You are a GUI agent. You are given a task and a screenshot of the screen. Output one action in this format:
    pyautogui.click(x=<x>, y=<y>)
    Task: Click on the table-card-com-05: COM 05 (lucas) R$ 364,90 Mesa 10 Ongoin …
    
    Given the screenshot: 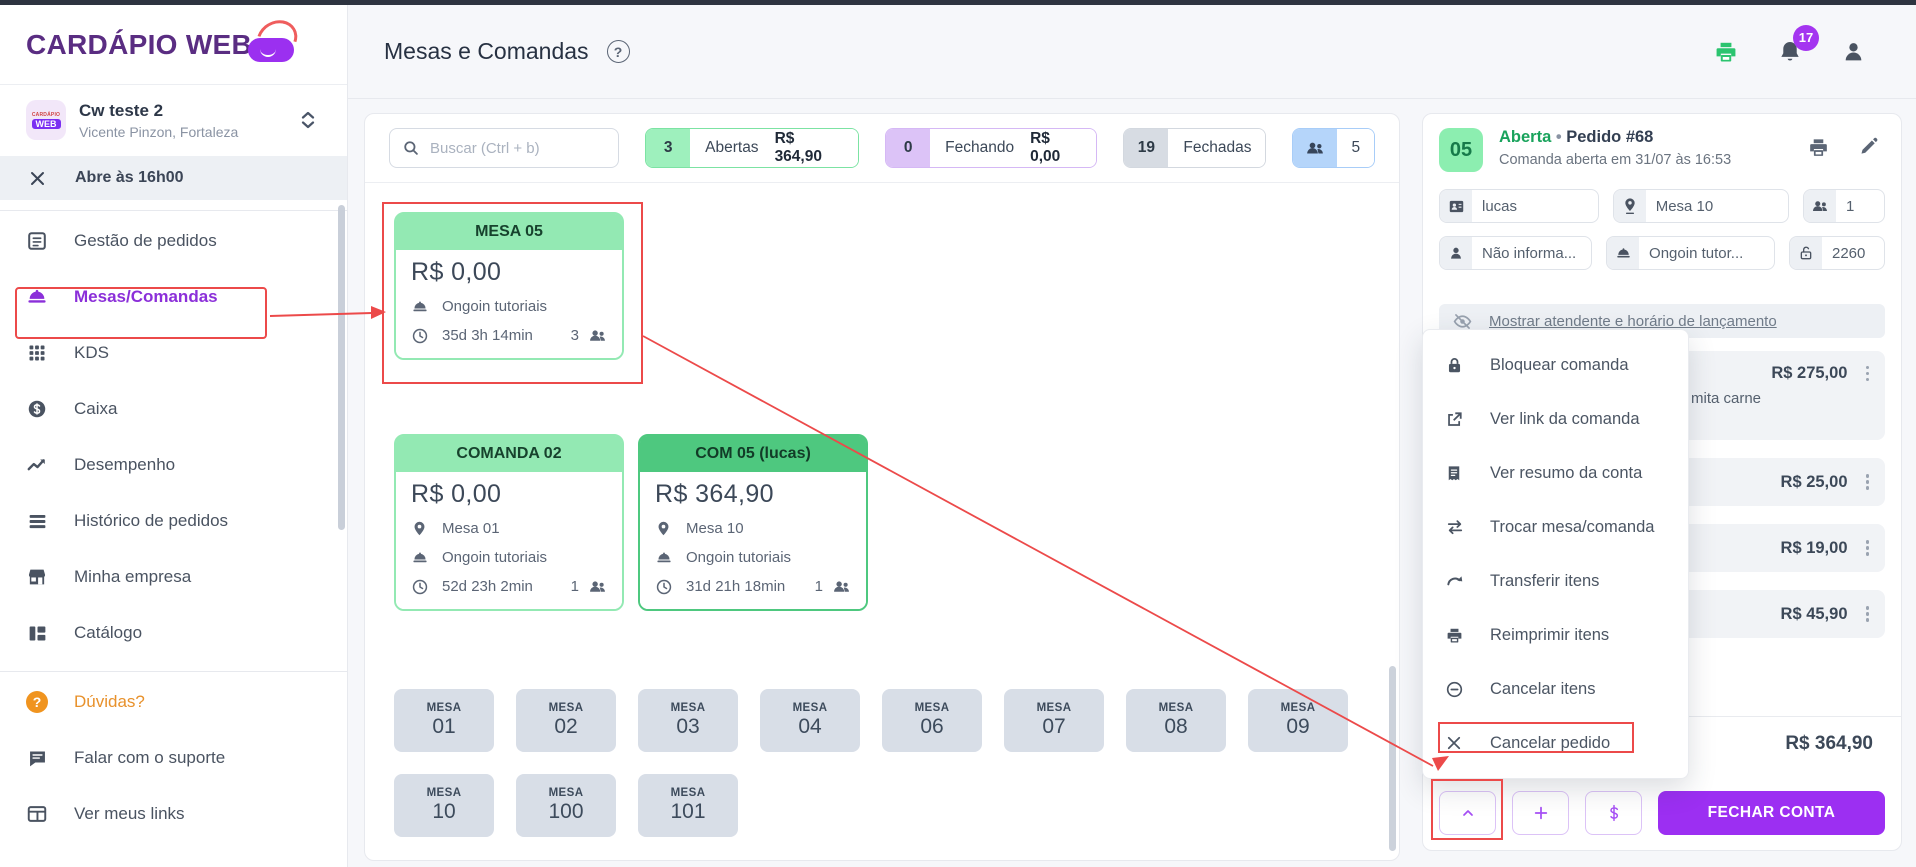 What is the action you would take?
    pyautogui.click(x=753, y=522)
    